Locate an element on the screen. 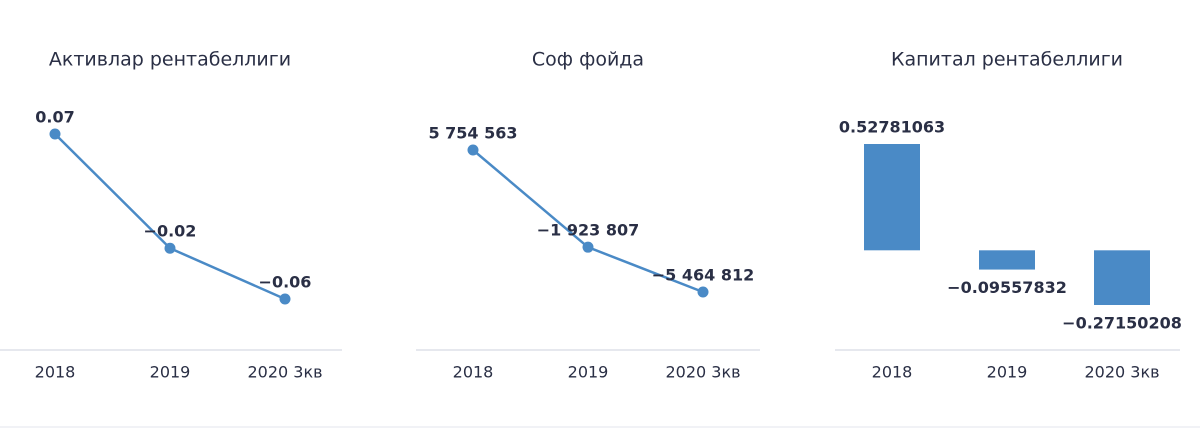  value-label: 5 754 563 is located at coordinates (472, 133).